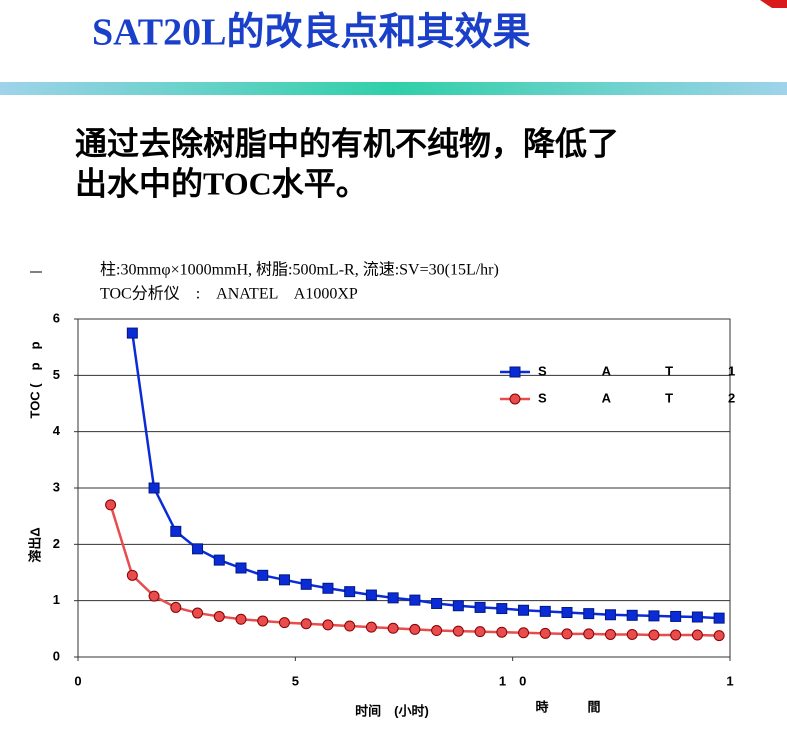 Image resolution: width=787 pixels, height=734 pixels. What do you see at coordinates (56, 486) in the screenshot?
I see `y-tick-label: 3` at bounding box center [56, 486].